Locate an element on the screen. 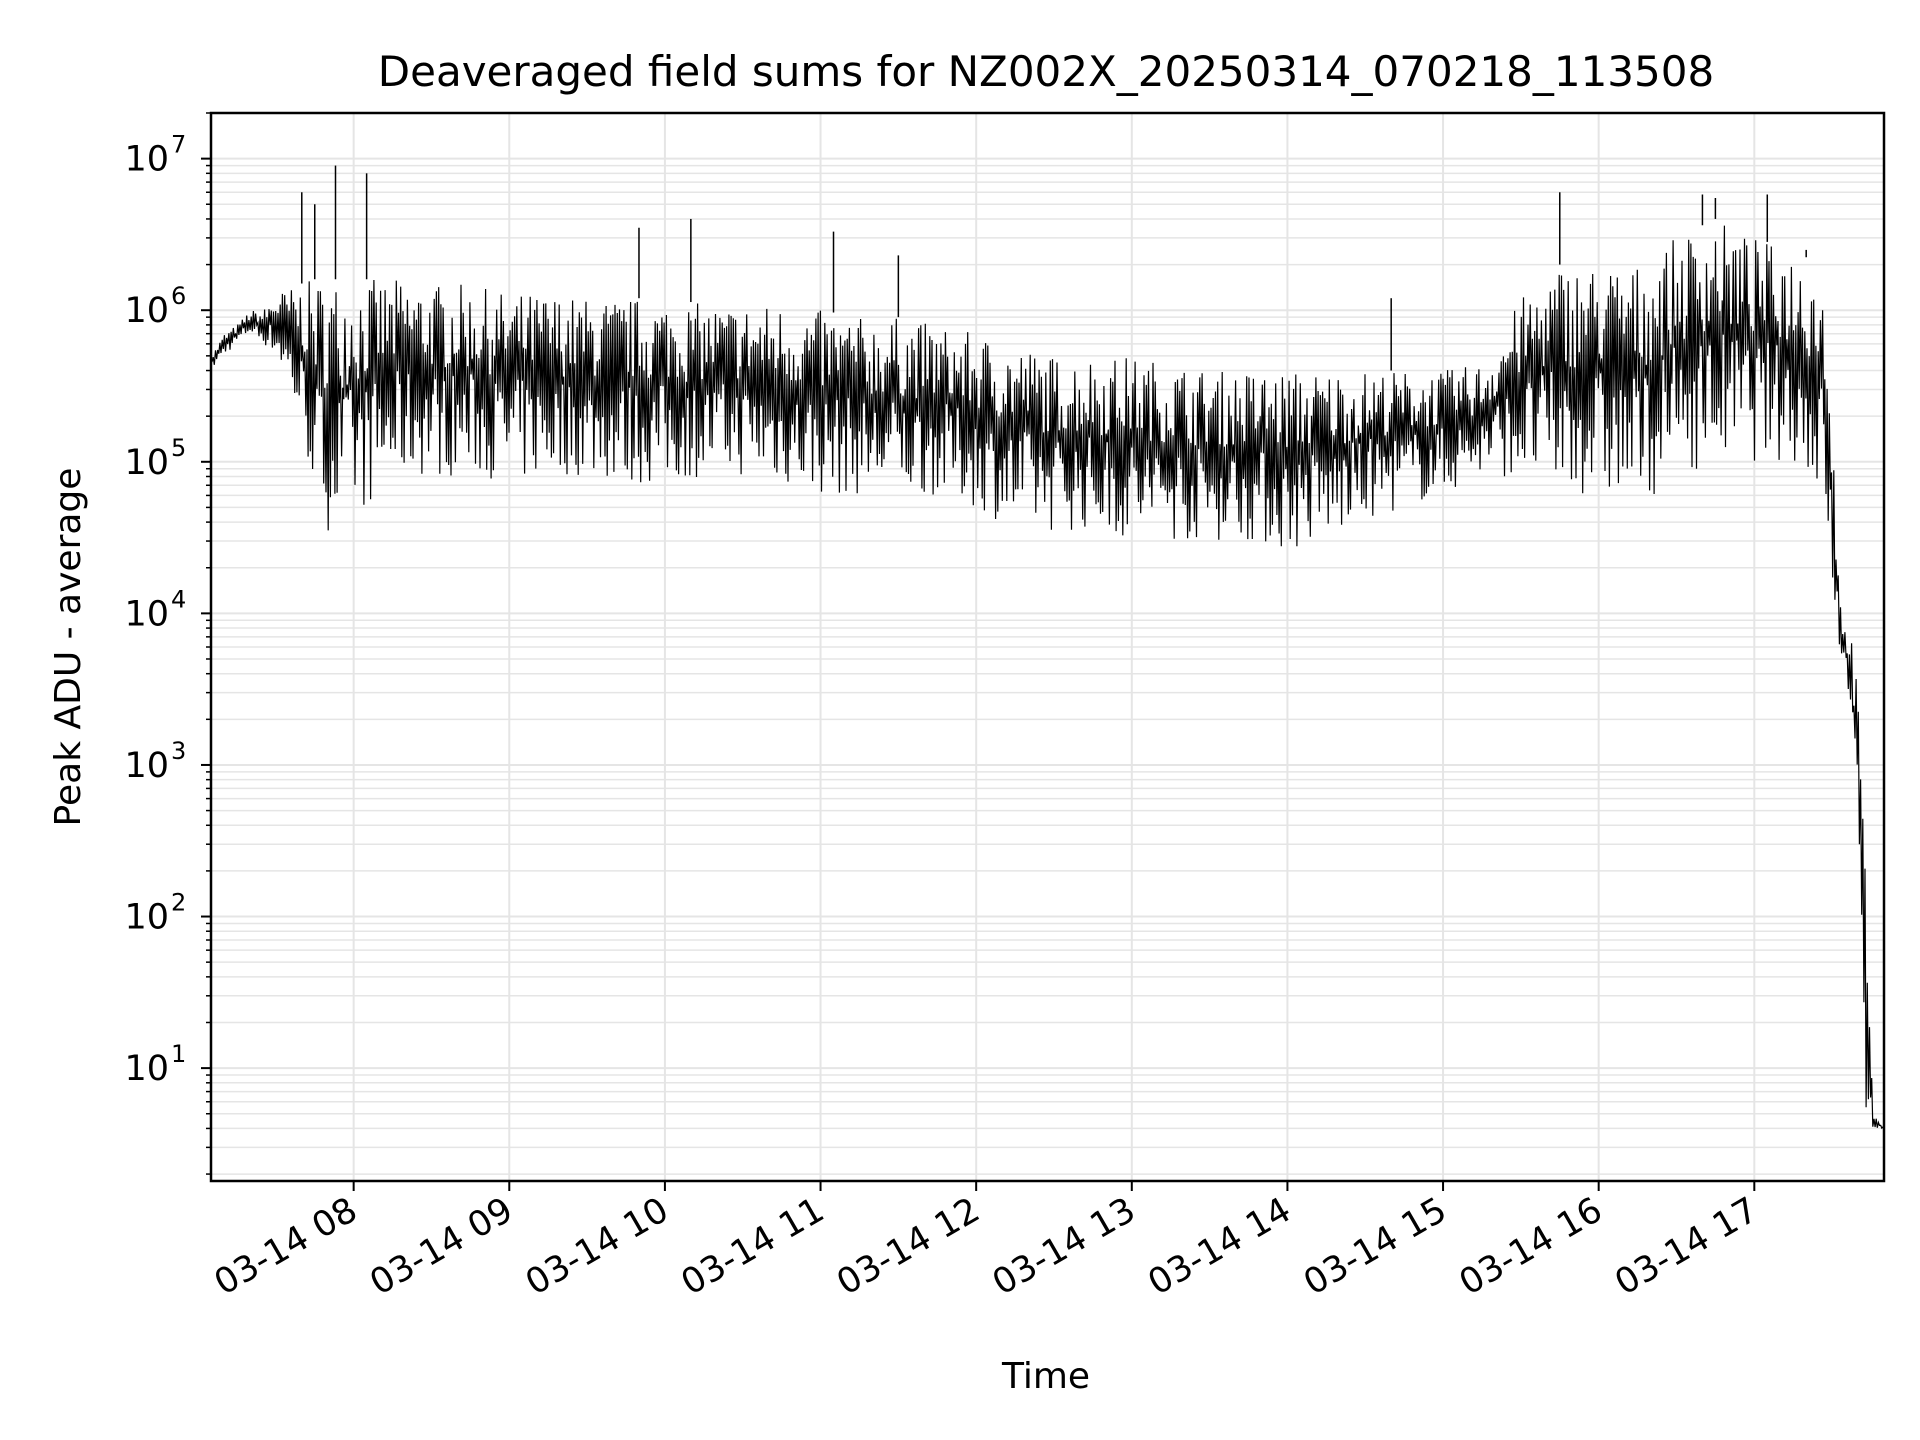 Image resolution: width=1920 pixels, height=1440 pixels. x-tick-label: 03-14 15 is located at coordinates (1375, 1246).